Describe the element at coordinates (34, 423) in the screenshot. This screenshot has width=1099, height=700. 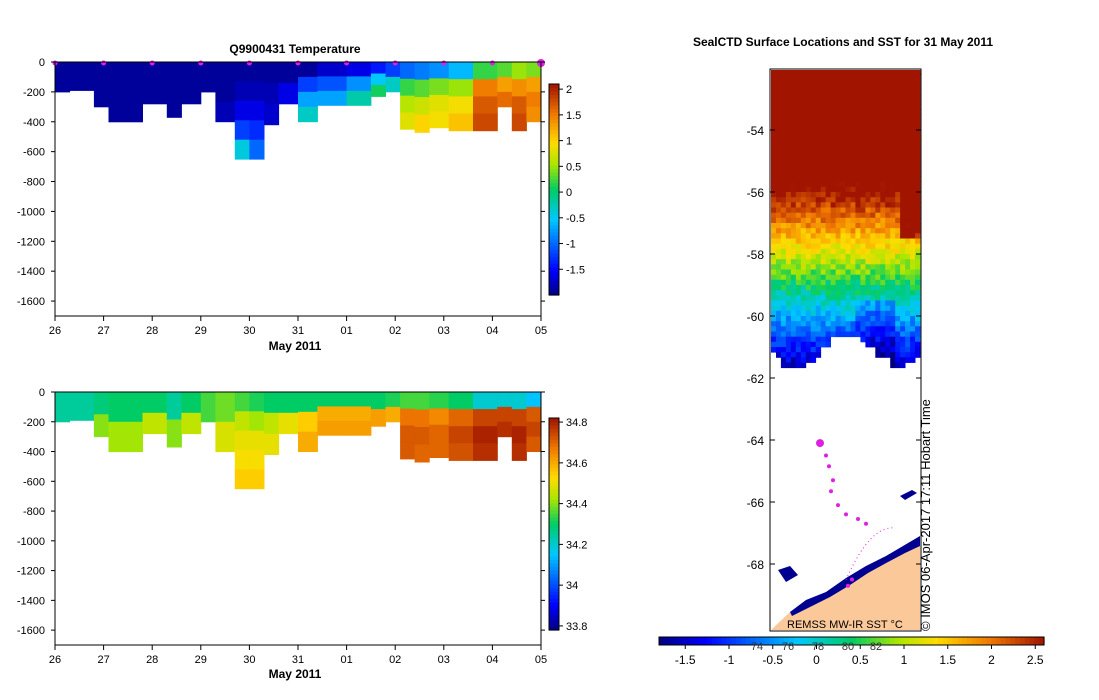
I see `y-tick-label: -200` at that location.